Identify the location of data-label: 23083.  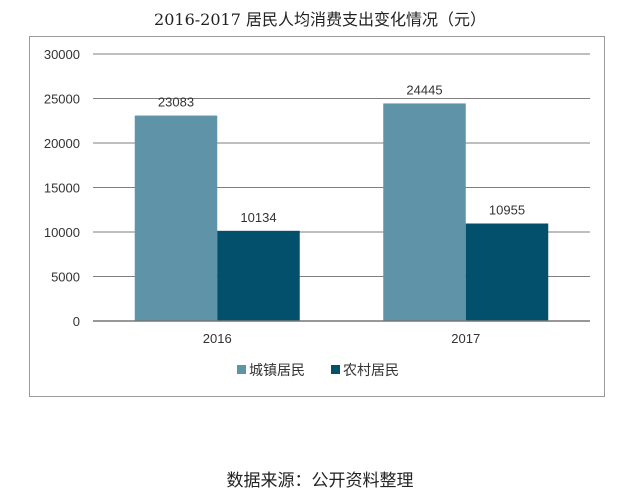
(176, 102).